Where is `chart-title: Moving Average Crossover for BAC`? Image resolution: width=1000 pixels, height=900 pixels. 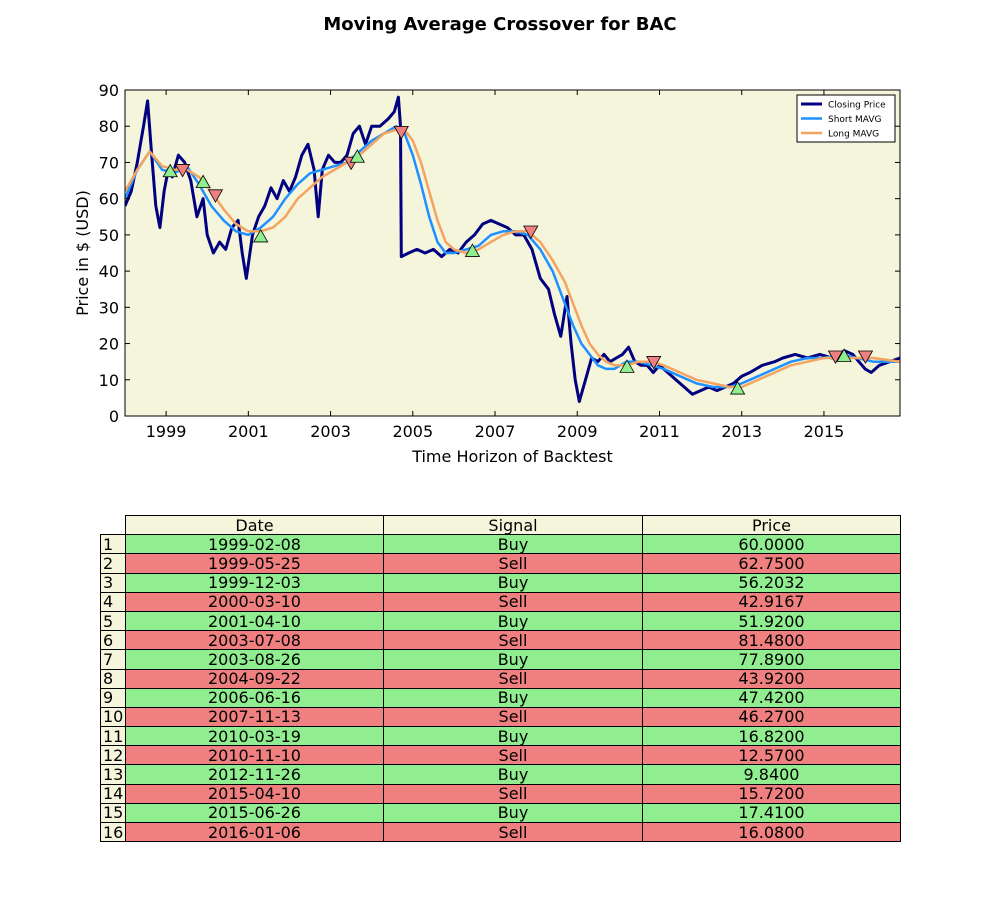 chart-title: Moving Average Crossover for BAC is located at coordinates (500, 24).